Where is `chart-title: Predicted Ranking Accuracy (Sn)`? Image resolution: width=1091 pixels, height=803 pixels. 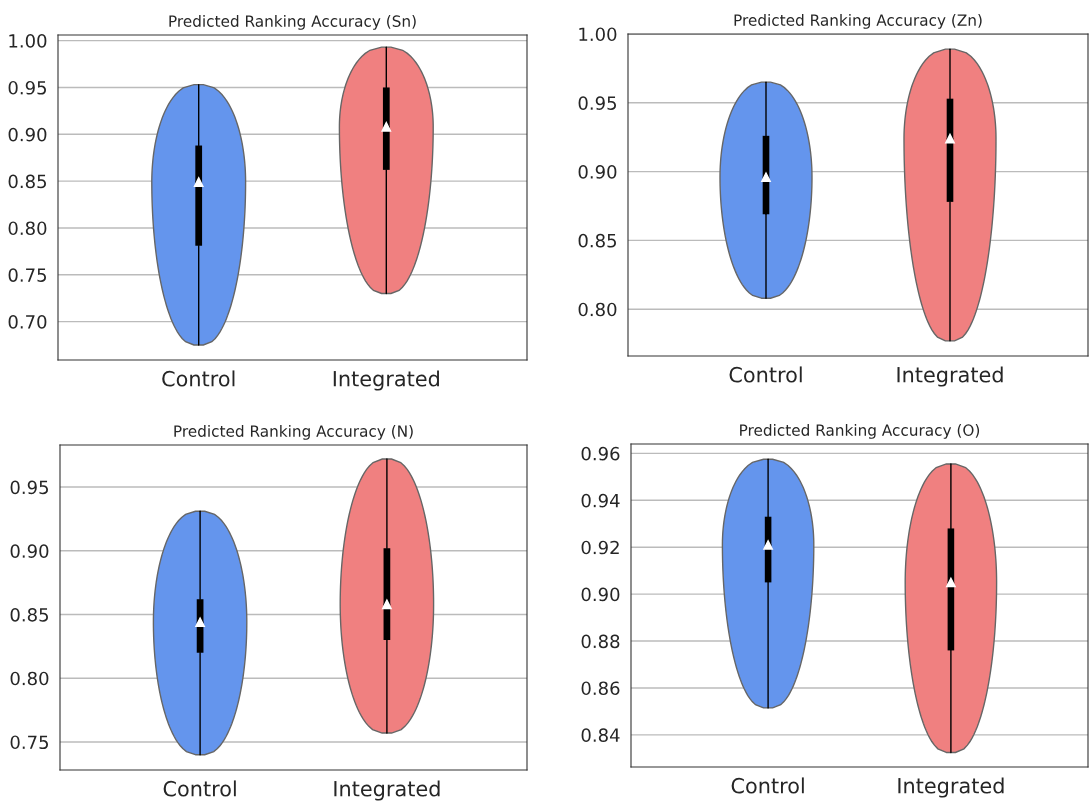
chart-title: Predicted Ranking Accuracy (Sn) is located at coordinates (292, 22).